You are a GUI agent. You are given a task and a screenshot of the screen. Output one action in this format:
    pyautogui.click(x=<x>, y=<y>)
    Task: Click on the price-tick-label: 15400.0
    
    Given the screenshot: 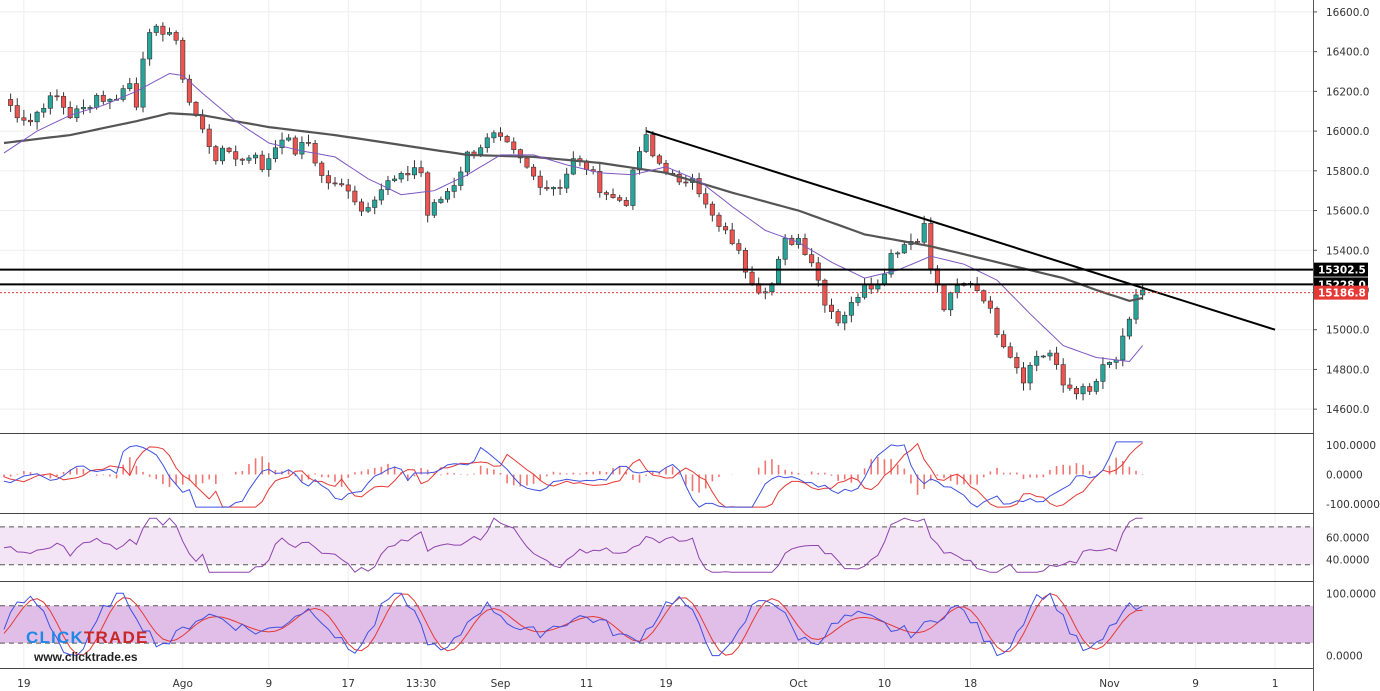 What is the action you would take?
    pyautogui.click(x=1347, y=251)
    